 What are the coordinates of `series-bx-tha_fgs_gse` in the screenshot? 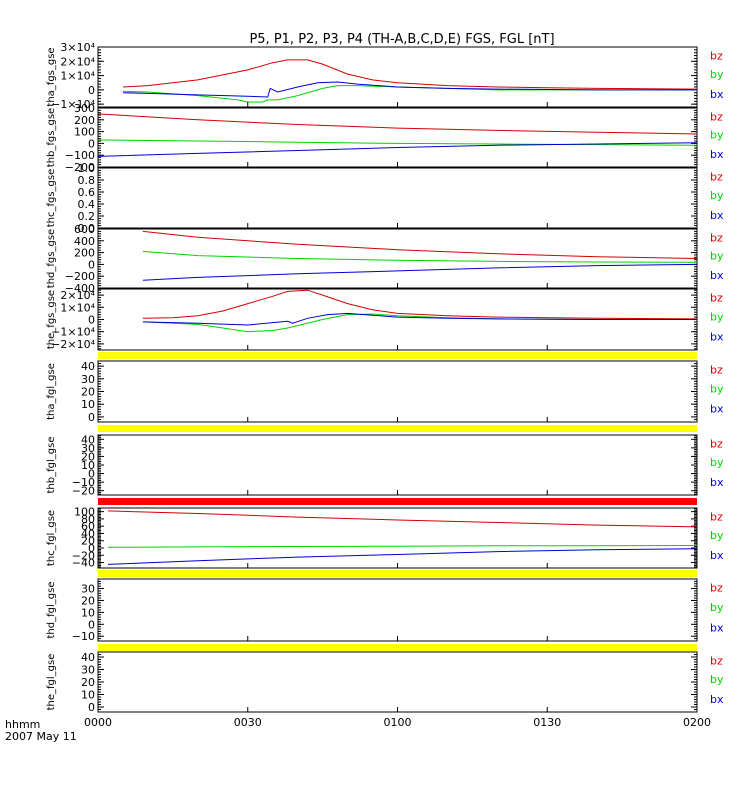 It's located at (409, 89).